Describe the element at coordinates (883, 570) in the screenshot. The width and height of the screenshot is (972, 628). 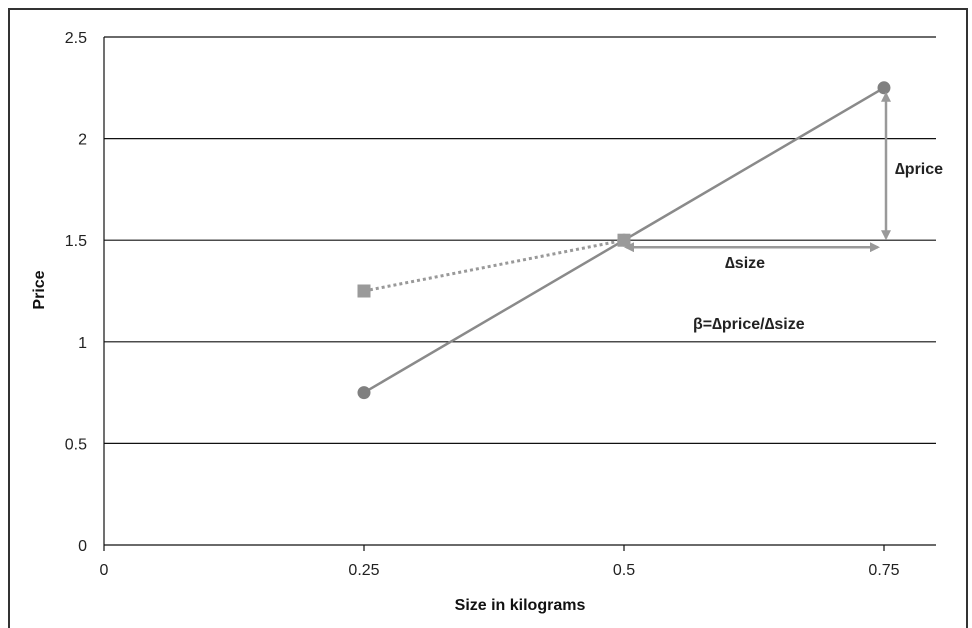
I see `x-tick-label: 0.75` at that location.